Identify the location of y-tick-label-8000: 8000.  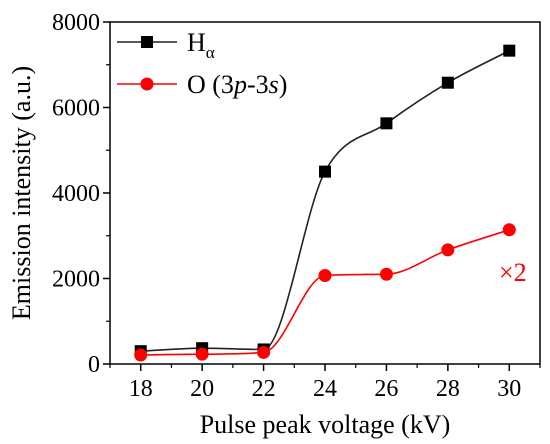
(76, 23).